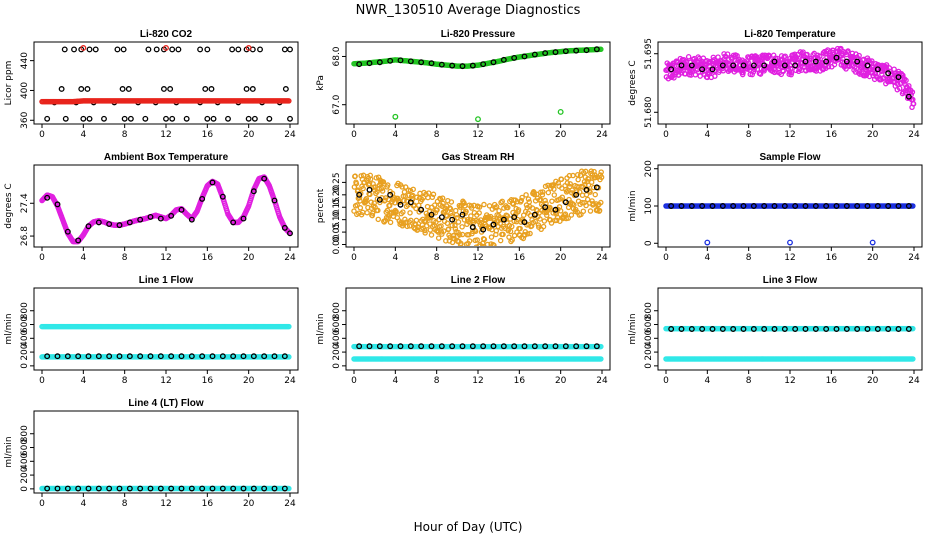  I want to click on y-tick-label: 0, so click(649, 366).